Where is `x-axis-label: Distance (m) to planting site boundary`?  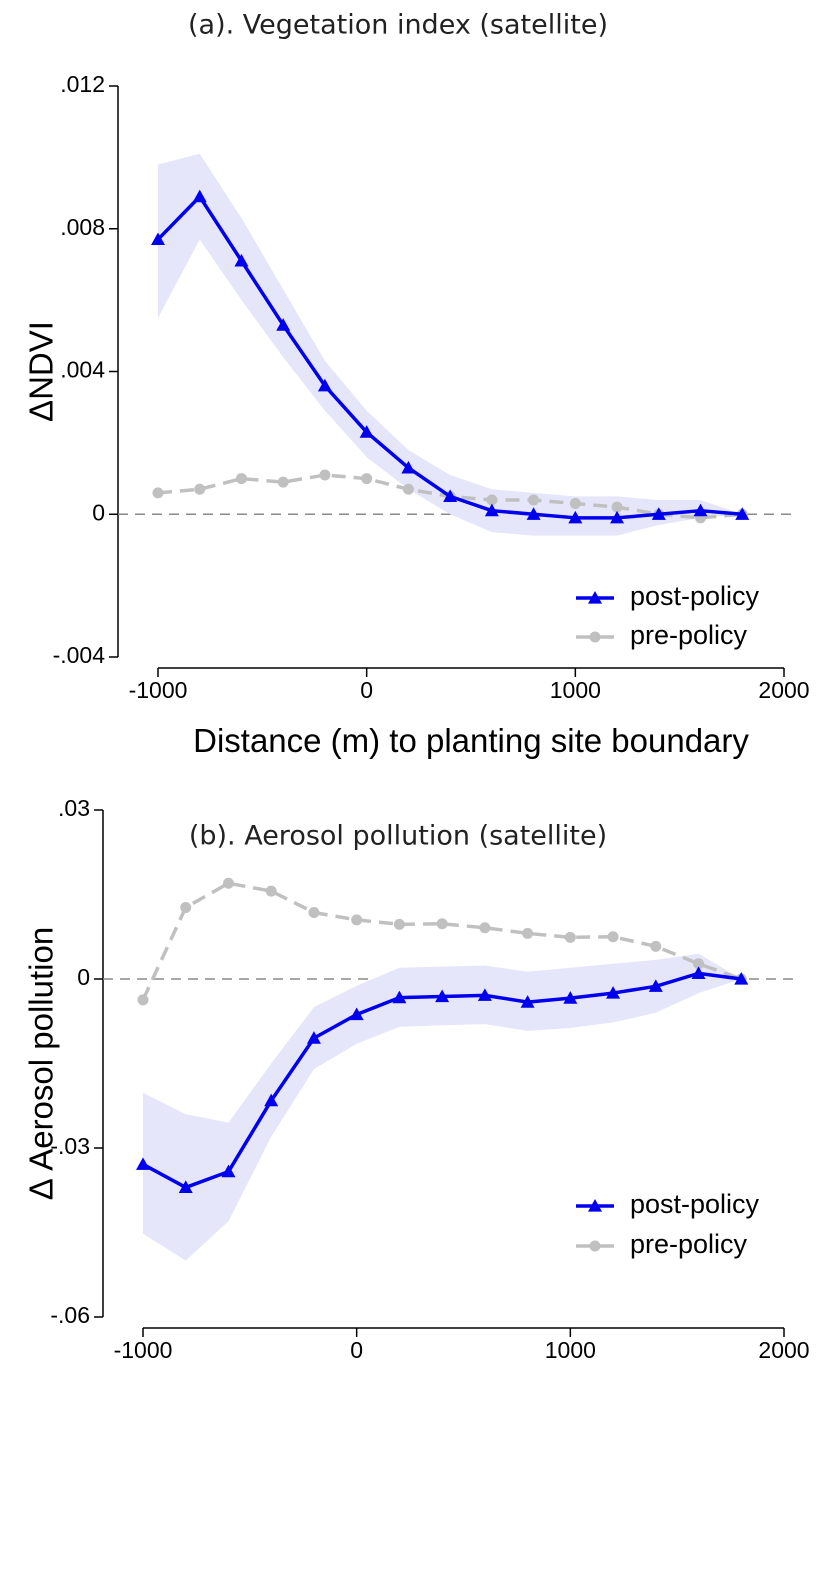 x-axis-label: Distance (m) to planting site boundary is located at coordinates (471, 740).